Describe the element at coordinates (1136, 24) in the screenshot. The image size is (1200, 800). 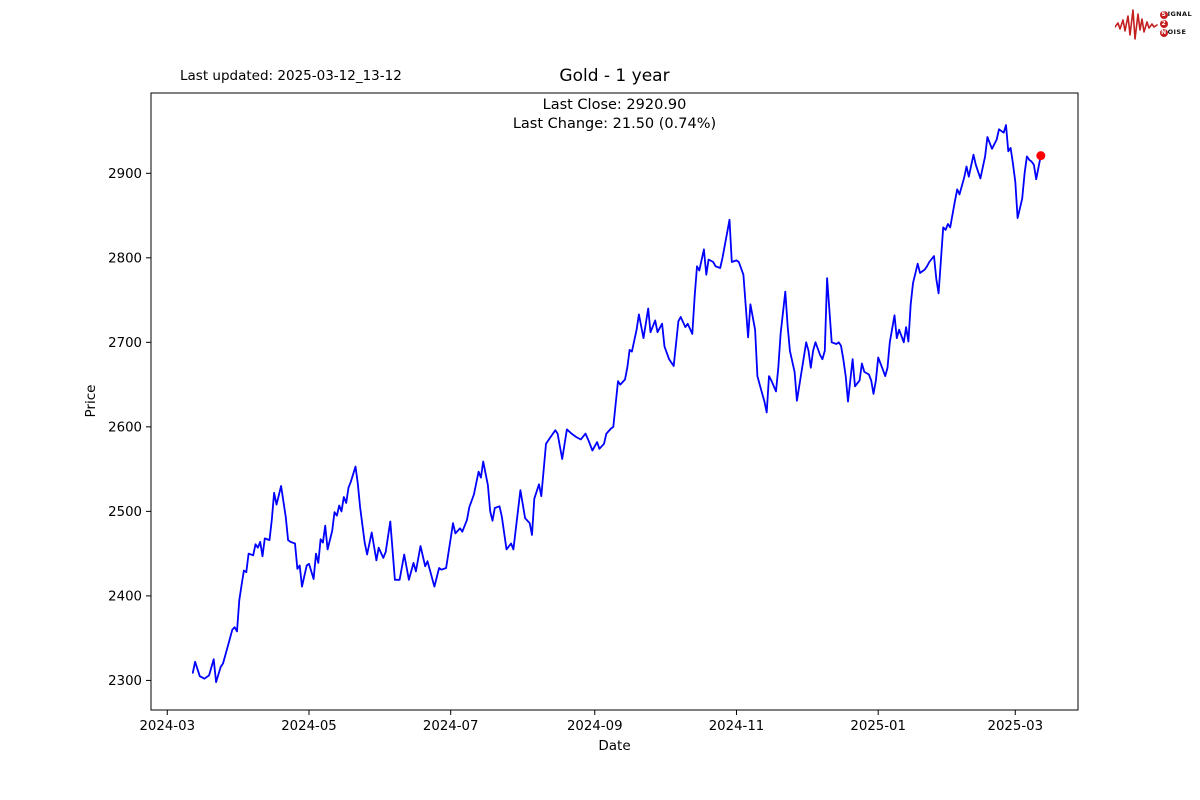
I see `heartbeat-waveform-icon` at that location.